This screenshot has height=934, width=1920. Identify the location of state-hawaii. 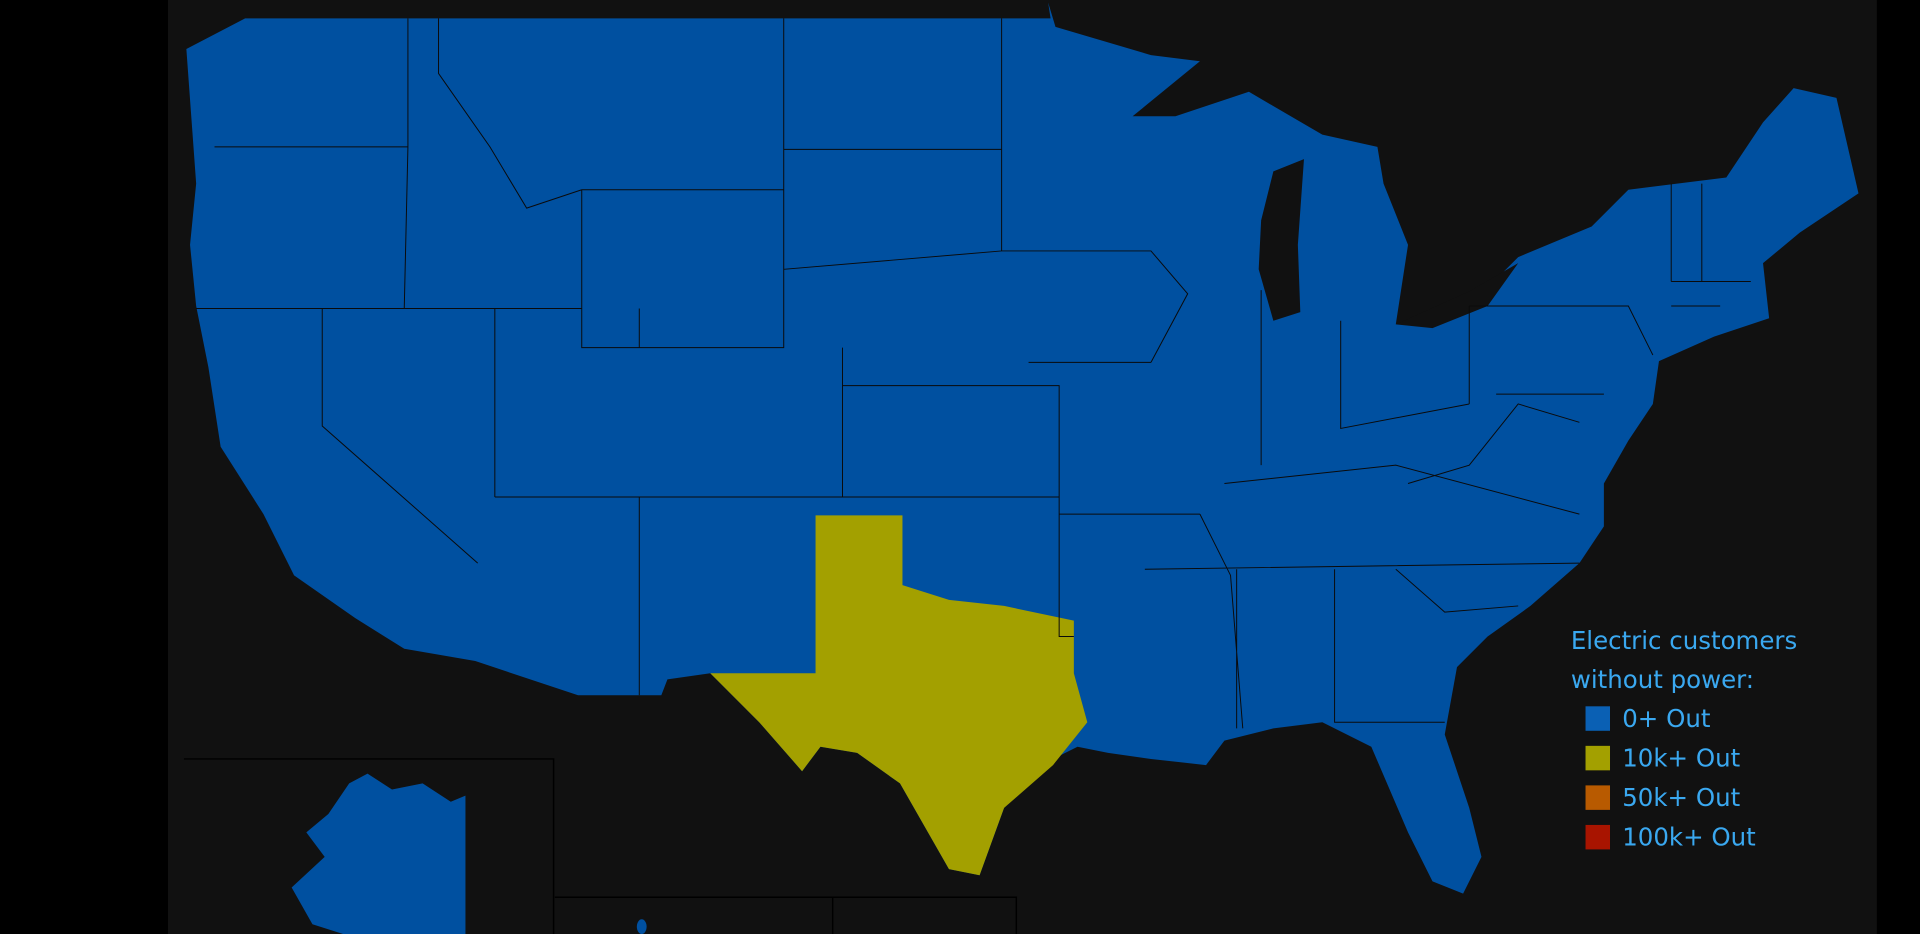
(641, 926).